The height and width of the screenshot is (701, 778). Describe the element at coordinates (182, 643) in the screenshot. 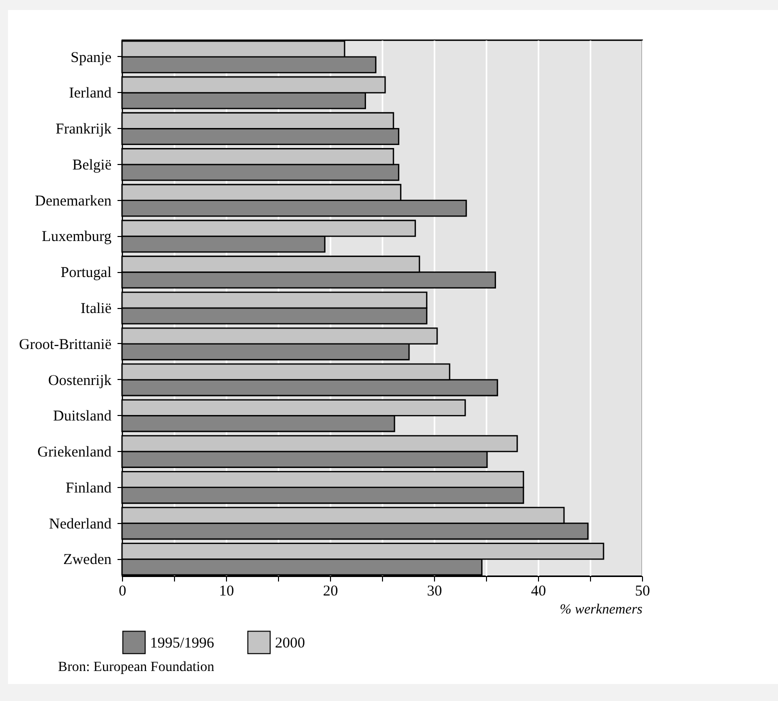

I see `legend-label: 1995/1996` at that location.